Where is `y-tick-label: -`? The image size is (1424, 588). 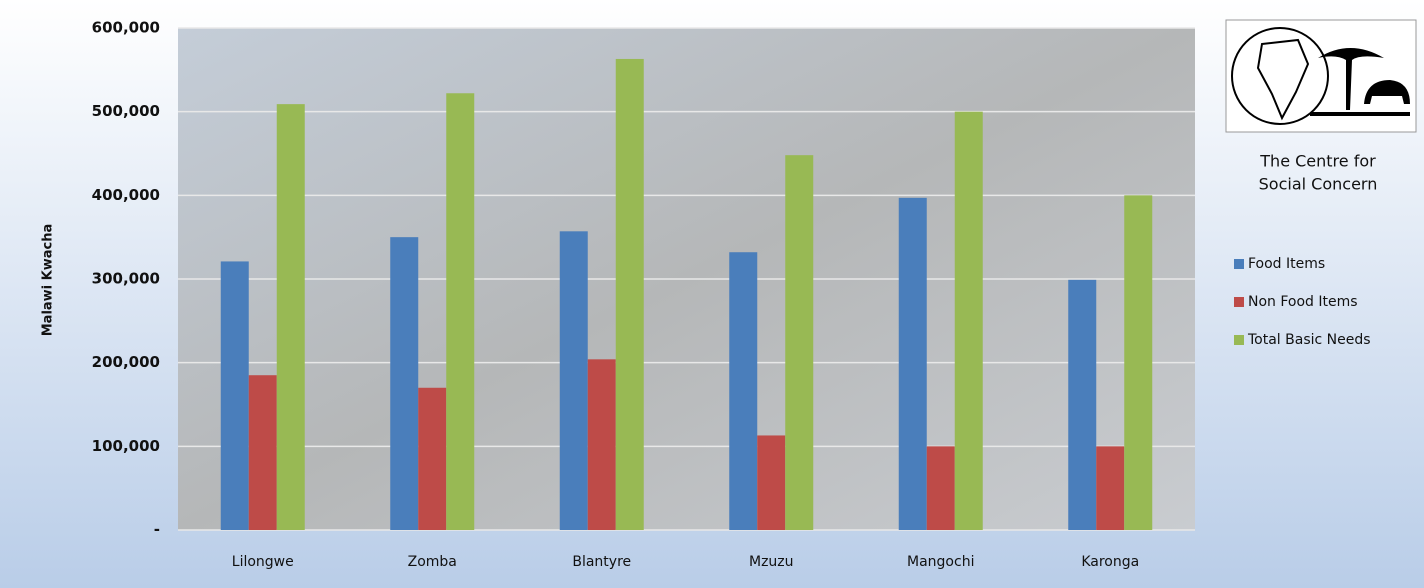 y-tick-label: - is located at coordinates (157, 530).